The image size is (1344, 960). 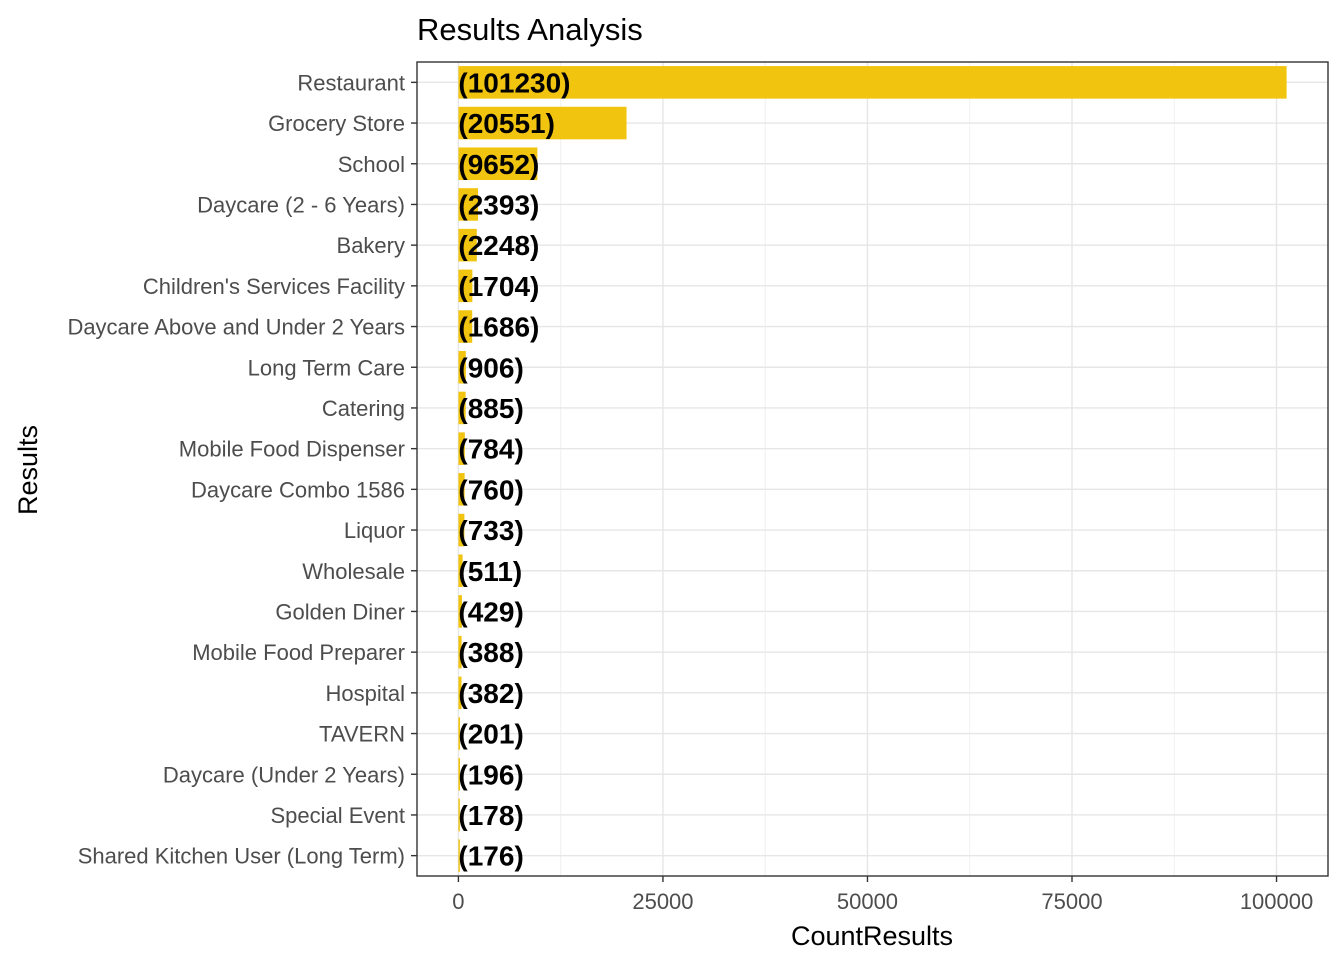 What do you see at coordinates (498, 286) in the screenshot?
I see `data-label: (1704)` at bounding box center [498, 286].